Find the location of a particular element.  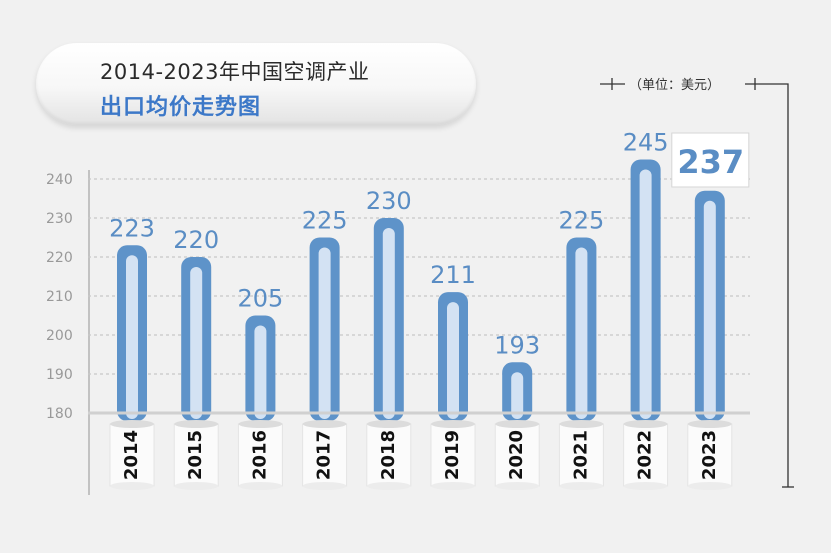

x-tick-label: 2021 is located at coordinates (580, 455).